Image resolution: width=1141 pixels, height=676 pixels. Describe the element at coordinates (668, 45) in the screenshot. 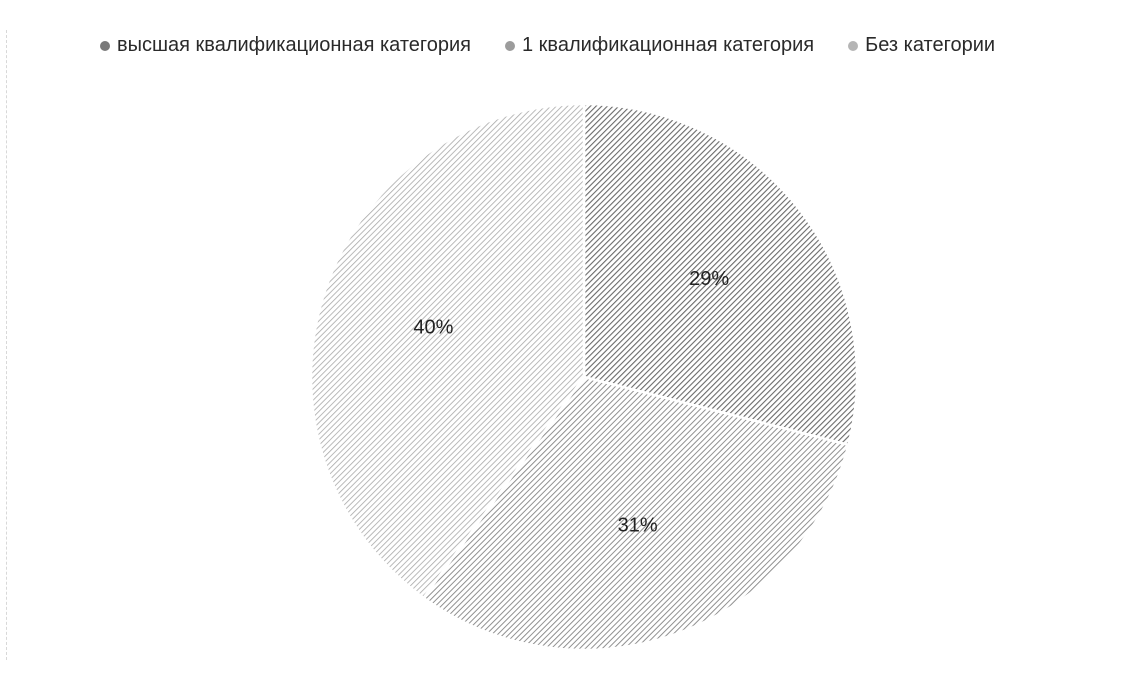

I see `legend-label-1: 1 квалификационная категория` at that location.